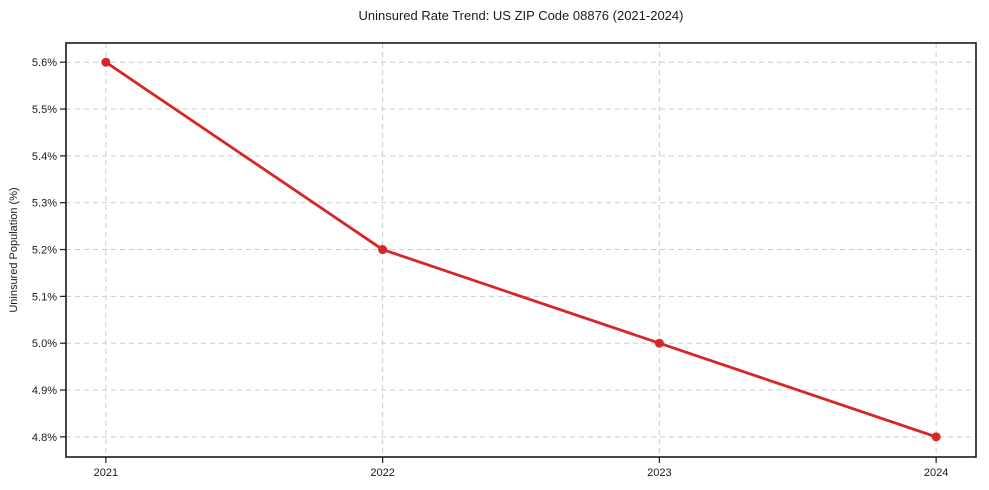  I want to click on x-tick-label: 2024, so click(936, 473).